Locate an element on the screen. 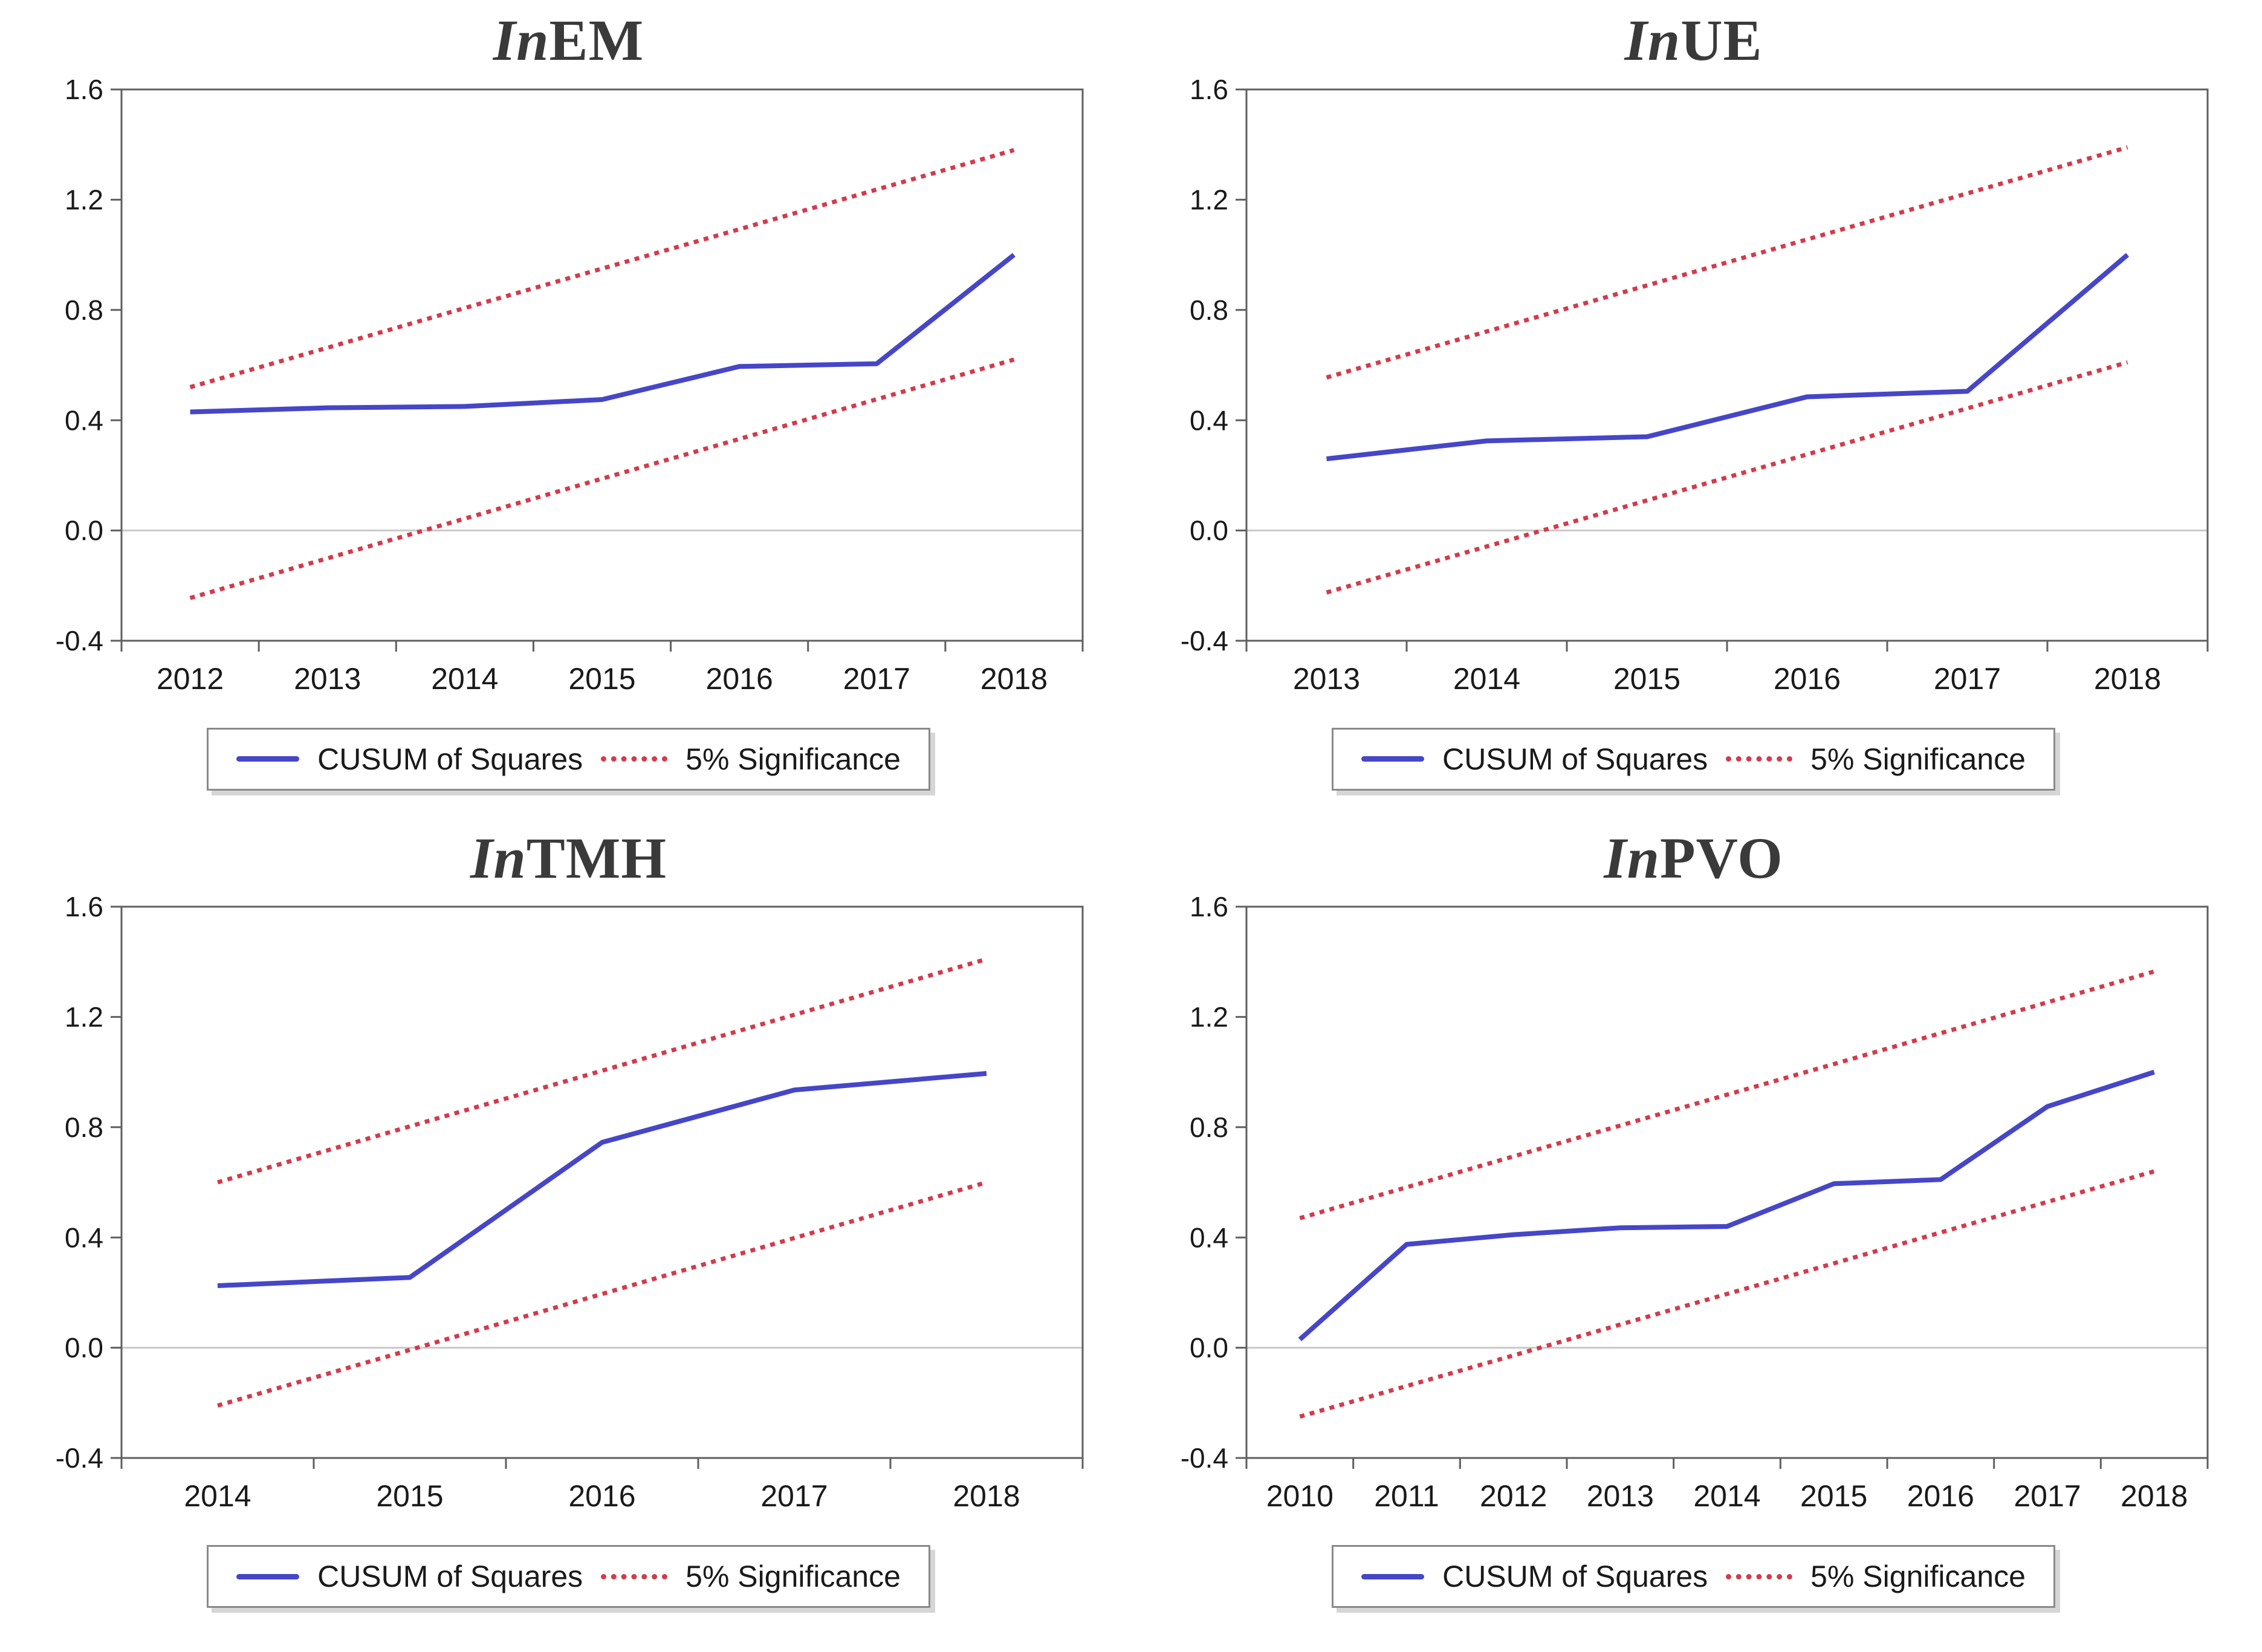 The width and height of the screenshot is (2262, 1652). chart-title-main: TMH is located at coordinates (596, 857).